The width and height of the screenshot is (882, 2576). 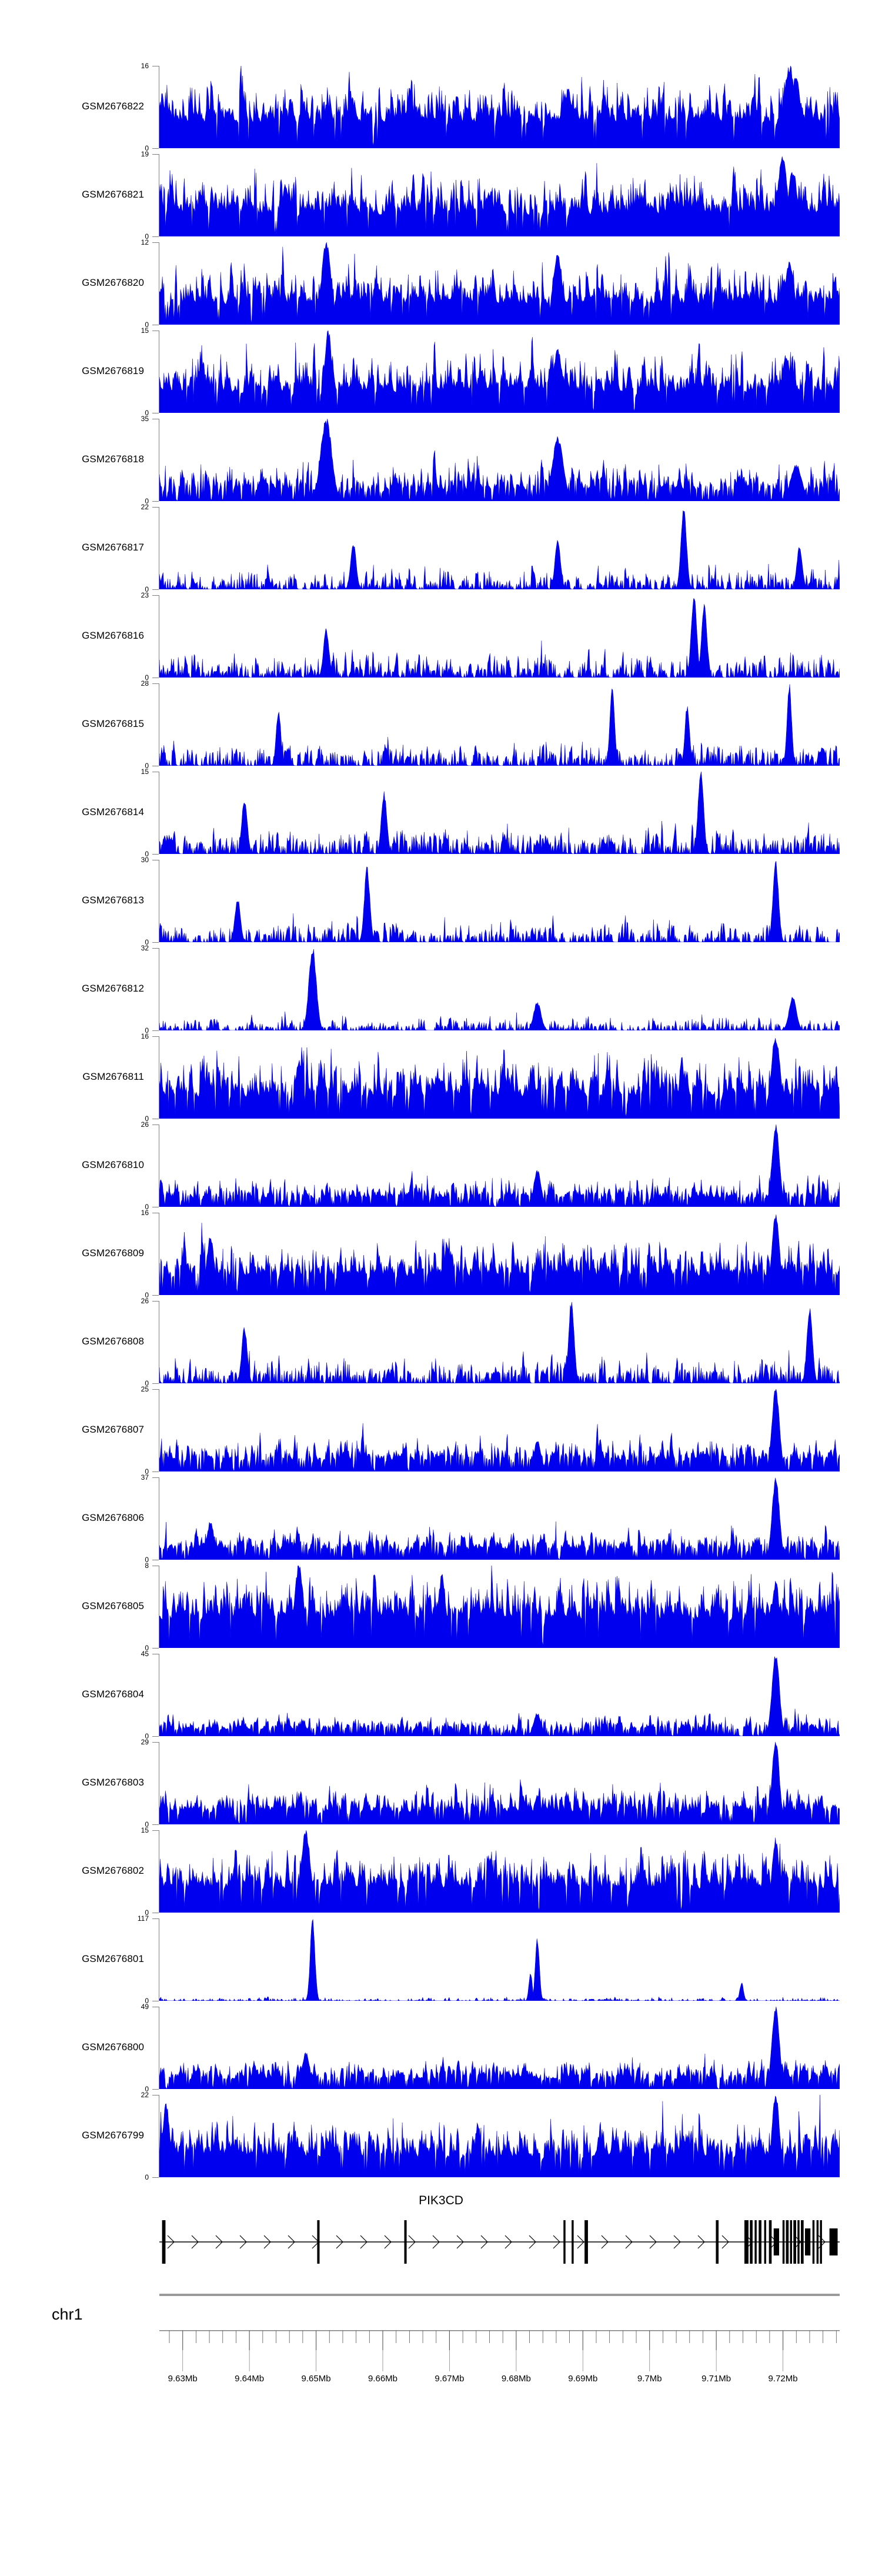 I want to click on coverage-track: GSM2676813 30 0, so click(x=441, y=886).